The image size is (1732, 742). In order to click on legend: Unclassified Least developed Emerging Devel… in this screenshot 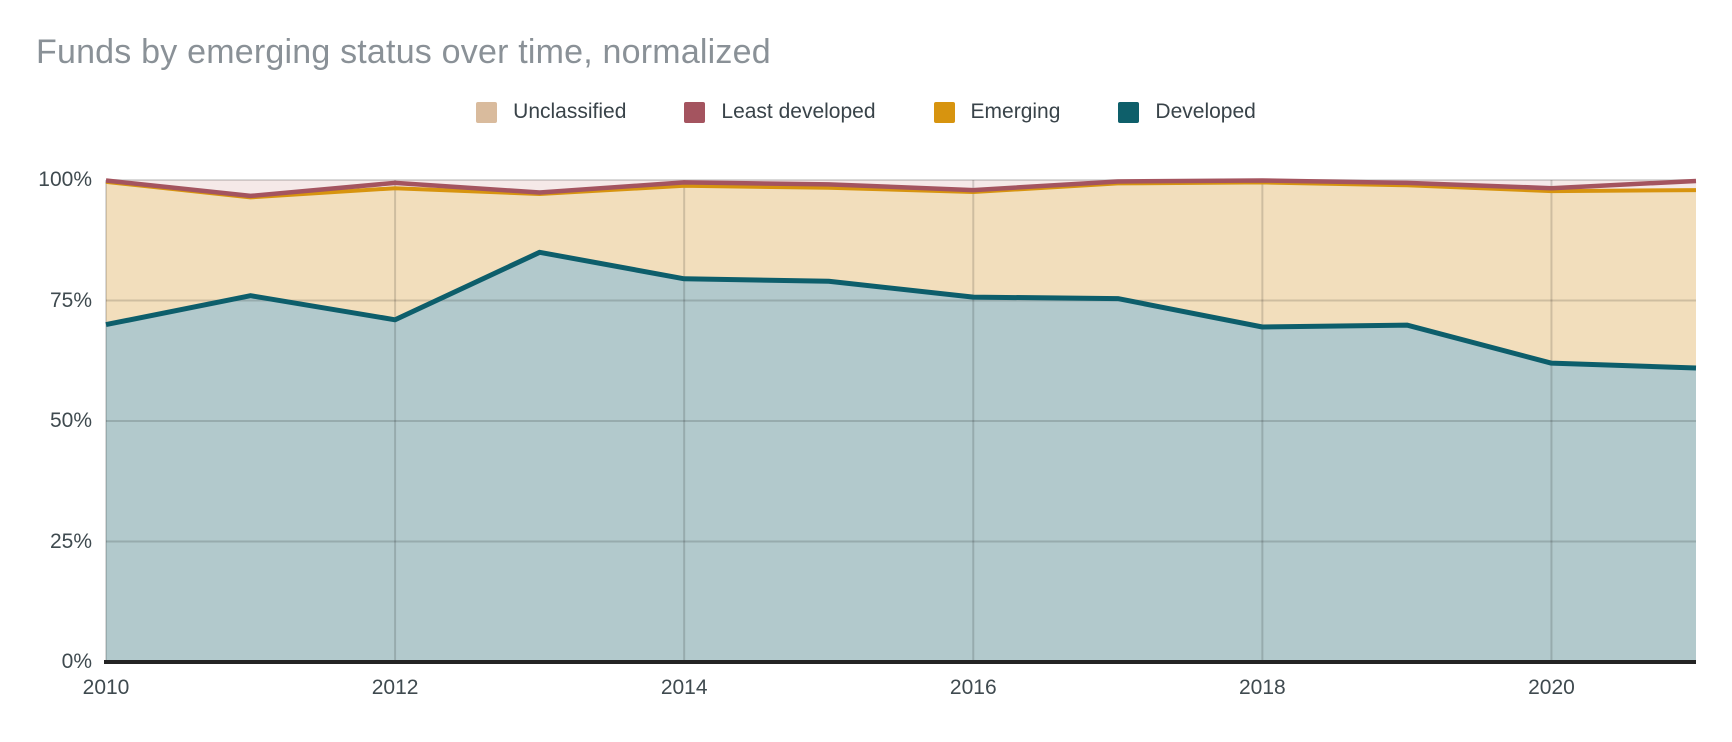, I will do `click(866, 112)`.